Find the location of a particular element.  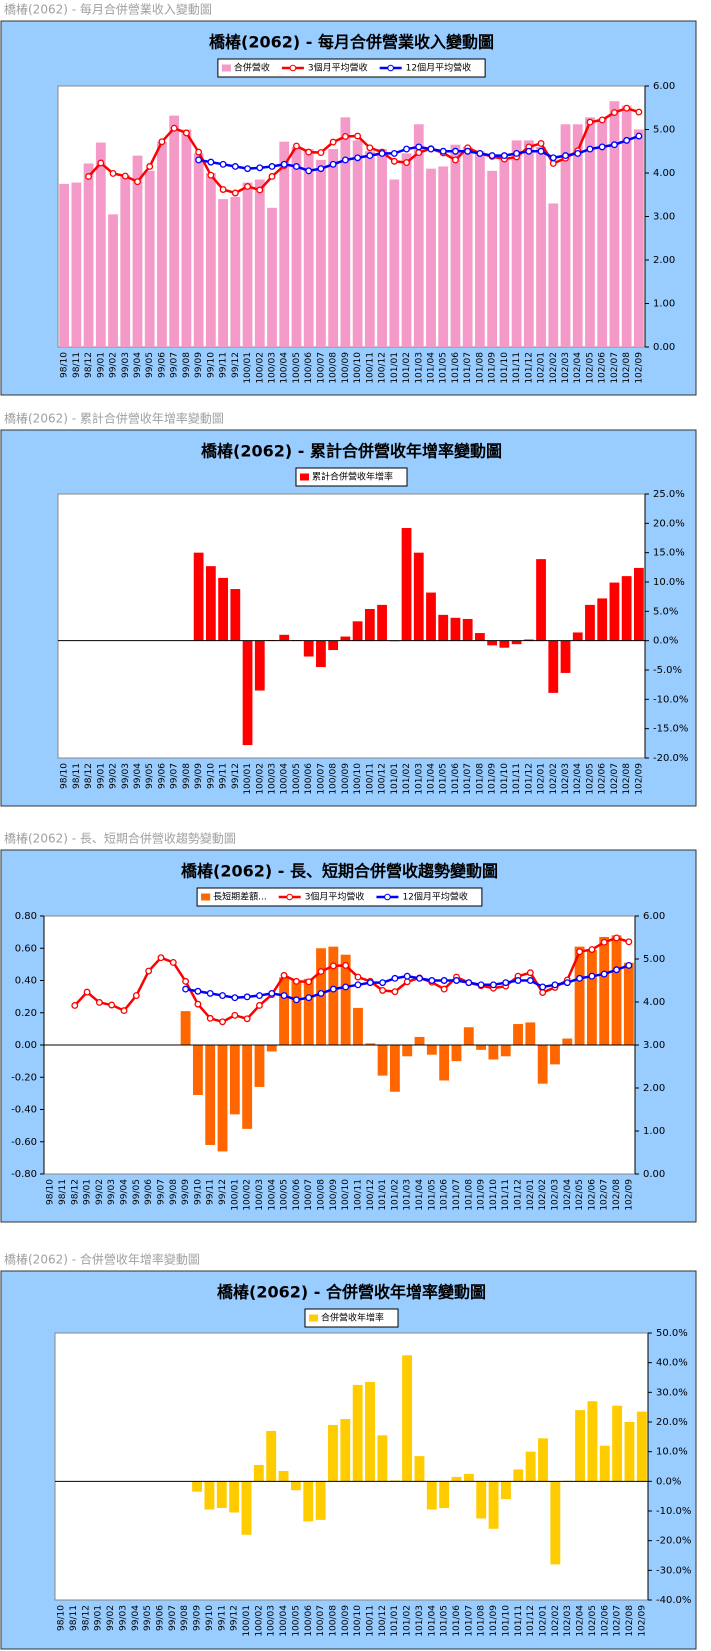

y-tick-label: 50.0% is located at coordinates (672, 1333).